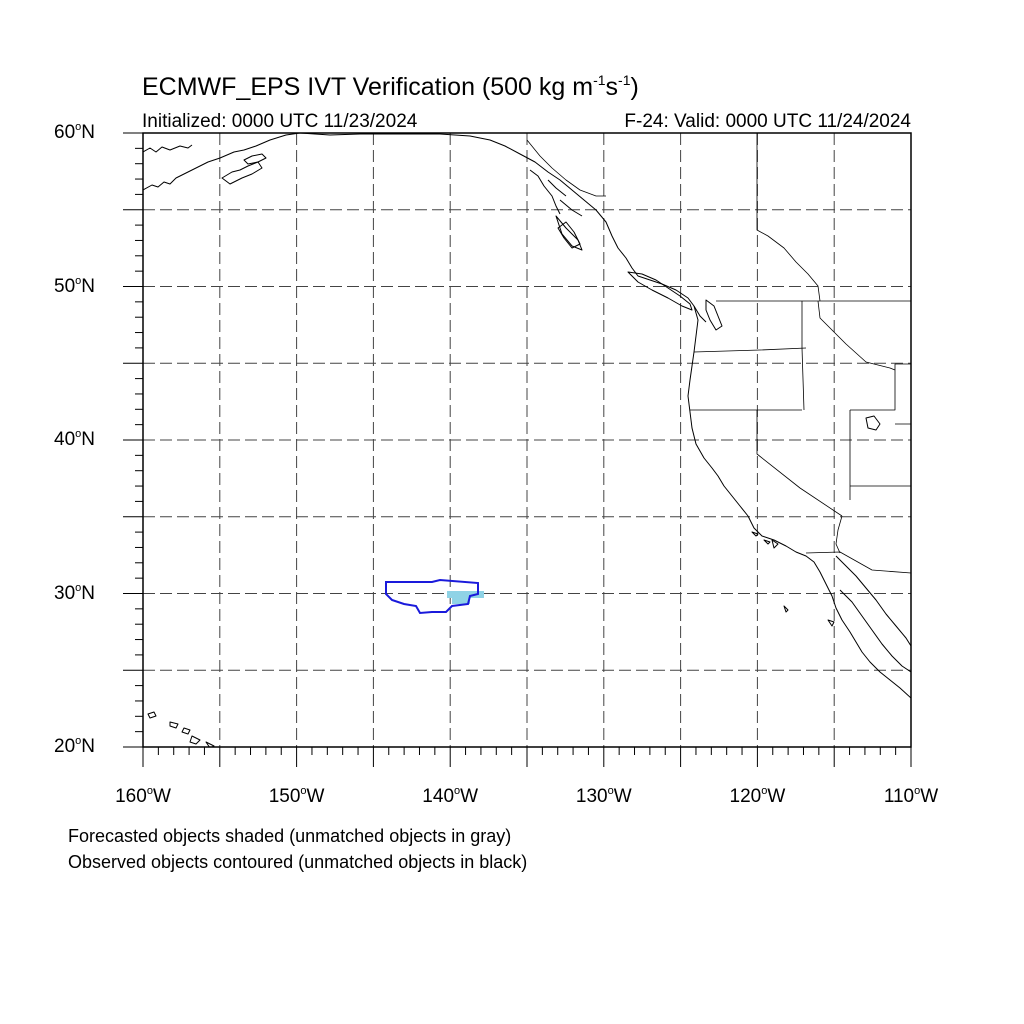 The image size is (1024, 1024). I want to click on lon-label: 150oW, so click(296, 796).